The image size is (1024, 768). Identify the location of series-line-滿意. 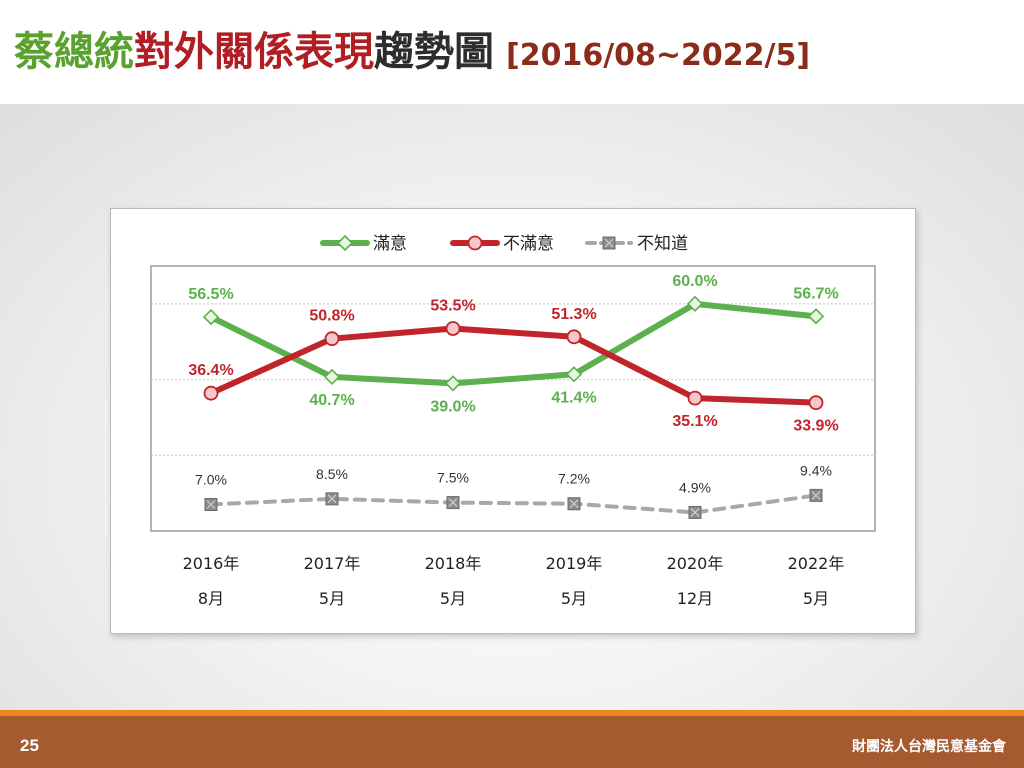
(513, 343).